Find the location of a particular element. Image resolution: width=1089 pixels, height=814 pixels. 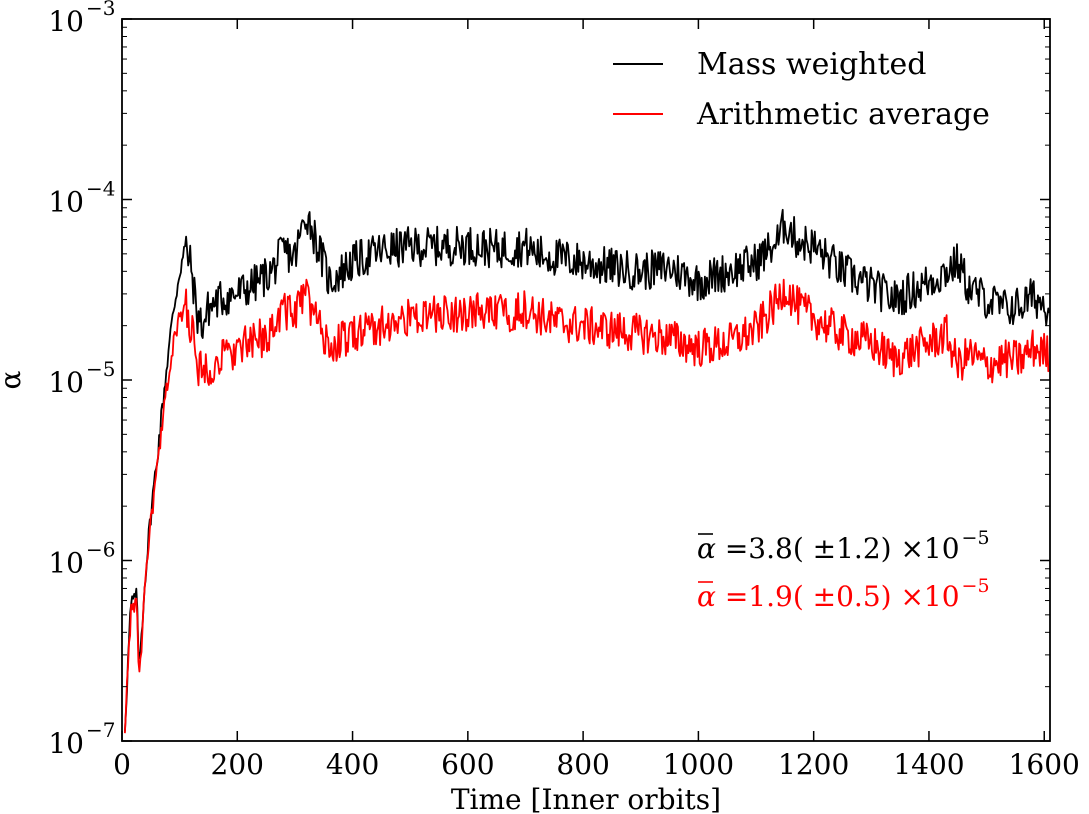

x-tick-label: 1600 is located at coordinates (1044, 764).